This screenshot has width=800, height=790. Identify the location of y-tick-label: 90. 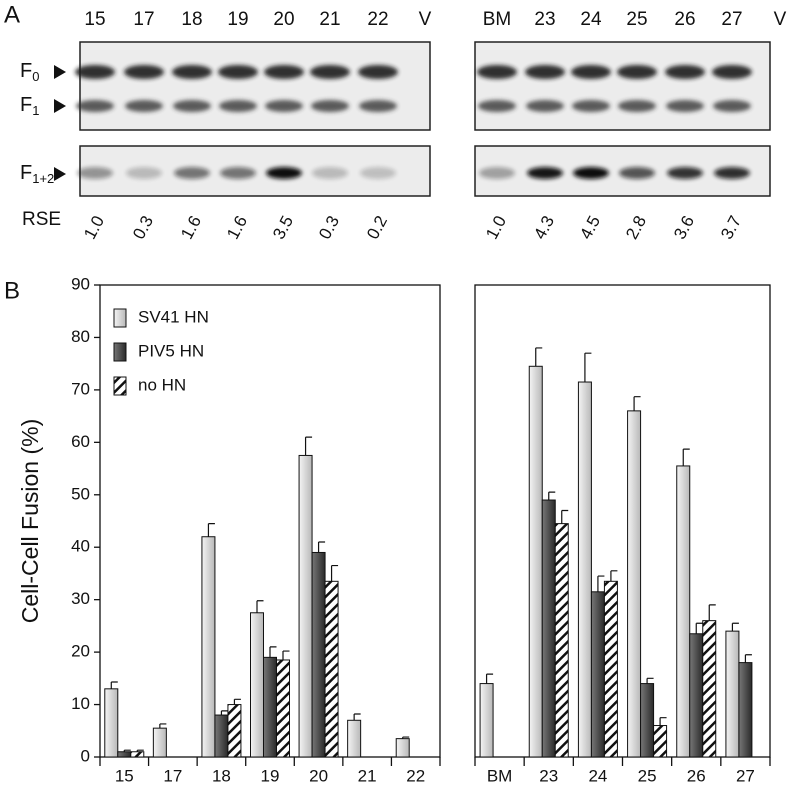
(80, 283).